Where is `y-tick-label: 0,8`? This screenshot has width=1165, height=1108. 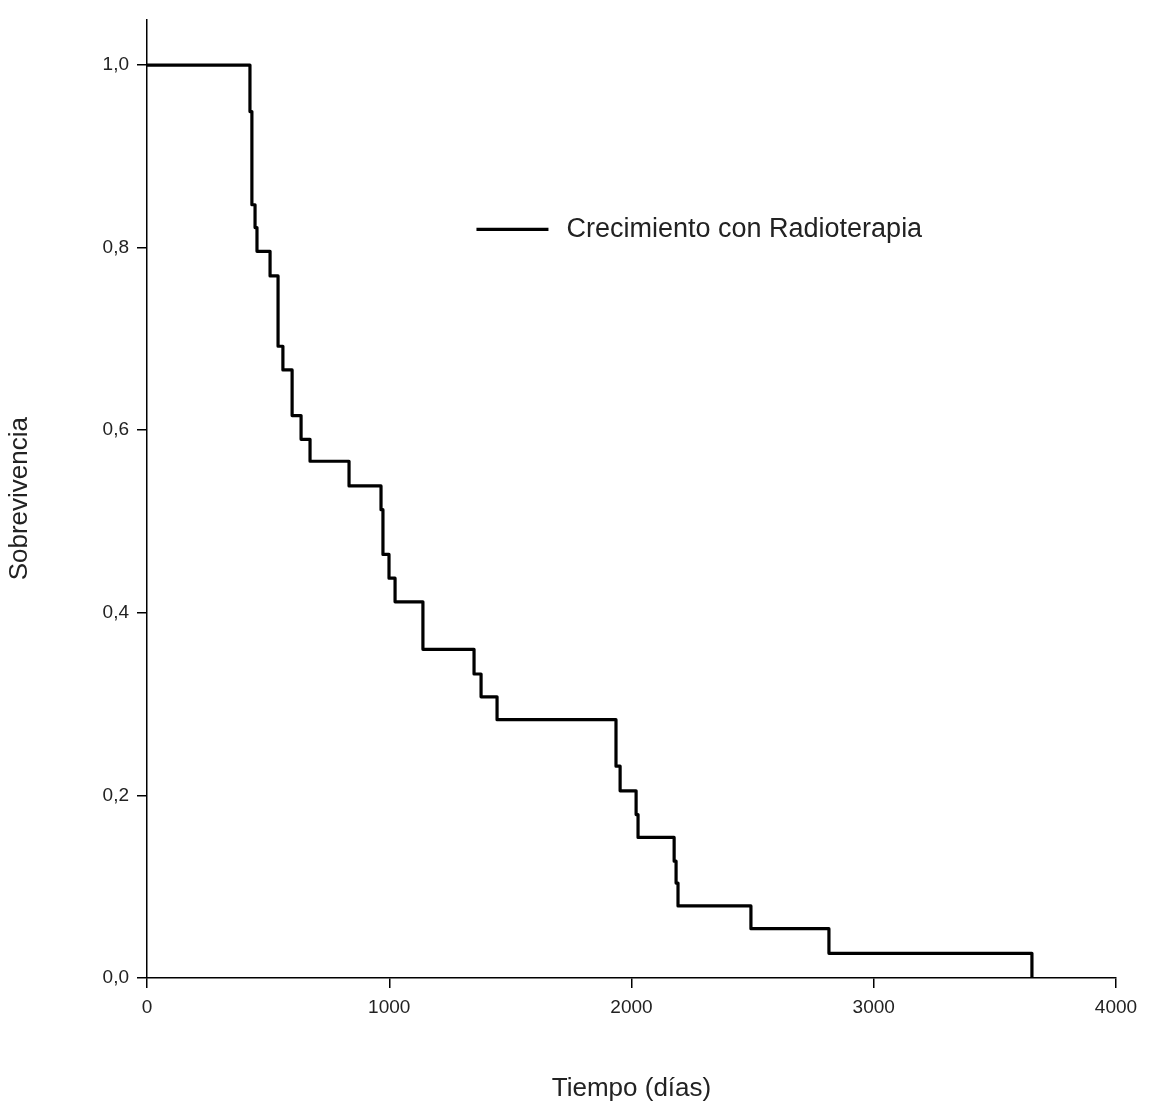 y-tick-label: 0,8 is located at coordinates (115, 246).